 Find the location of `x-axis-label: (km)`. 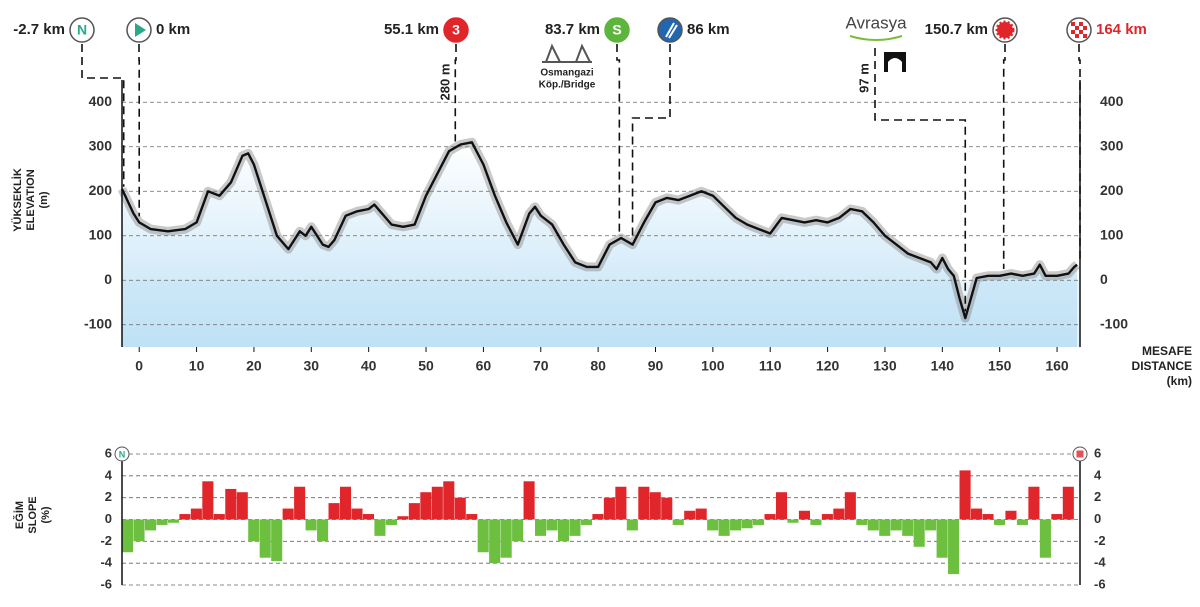

x-axis-label: (km) is located at coordinates (1179, 381).